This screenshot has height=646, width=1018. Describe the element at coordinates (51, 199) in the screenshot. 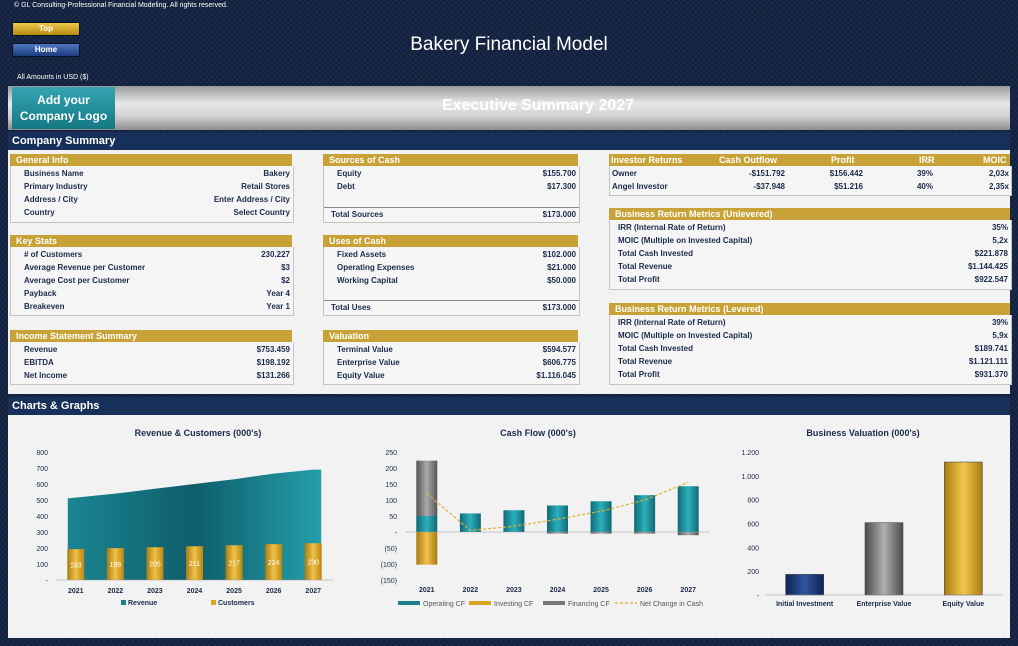

I see `row-label: Address / City` at that location.